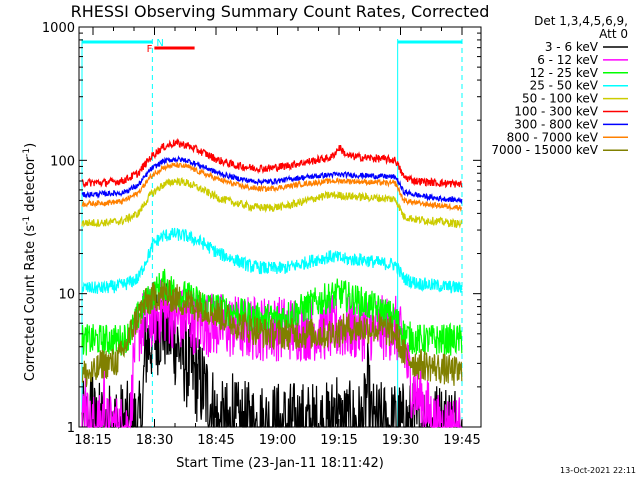  What do you see at coordinates (30, 262) in the screenshot?
I see `y-axis-label: Corrected Count Rate (s-1 detector-1)` at bounding box center [30, 262].